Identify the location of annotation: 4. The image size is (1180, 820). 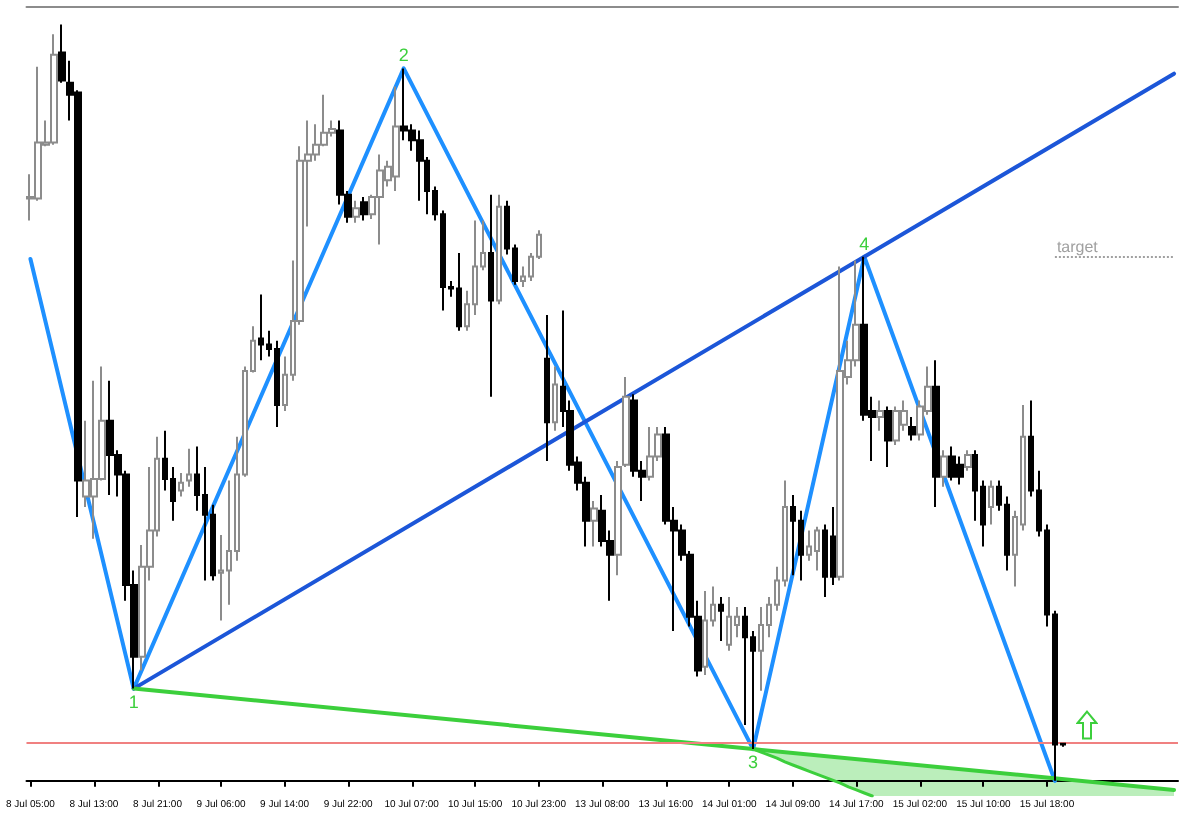
(864, 243).